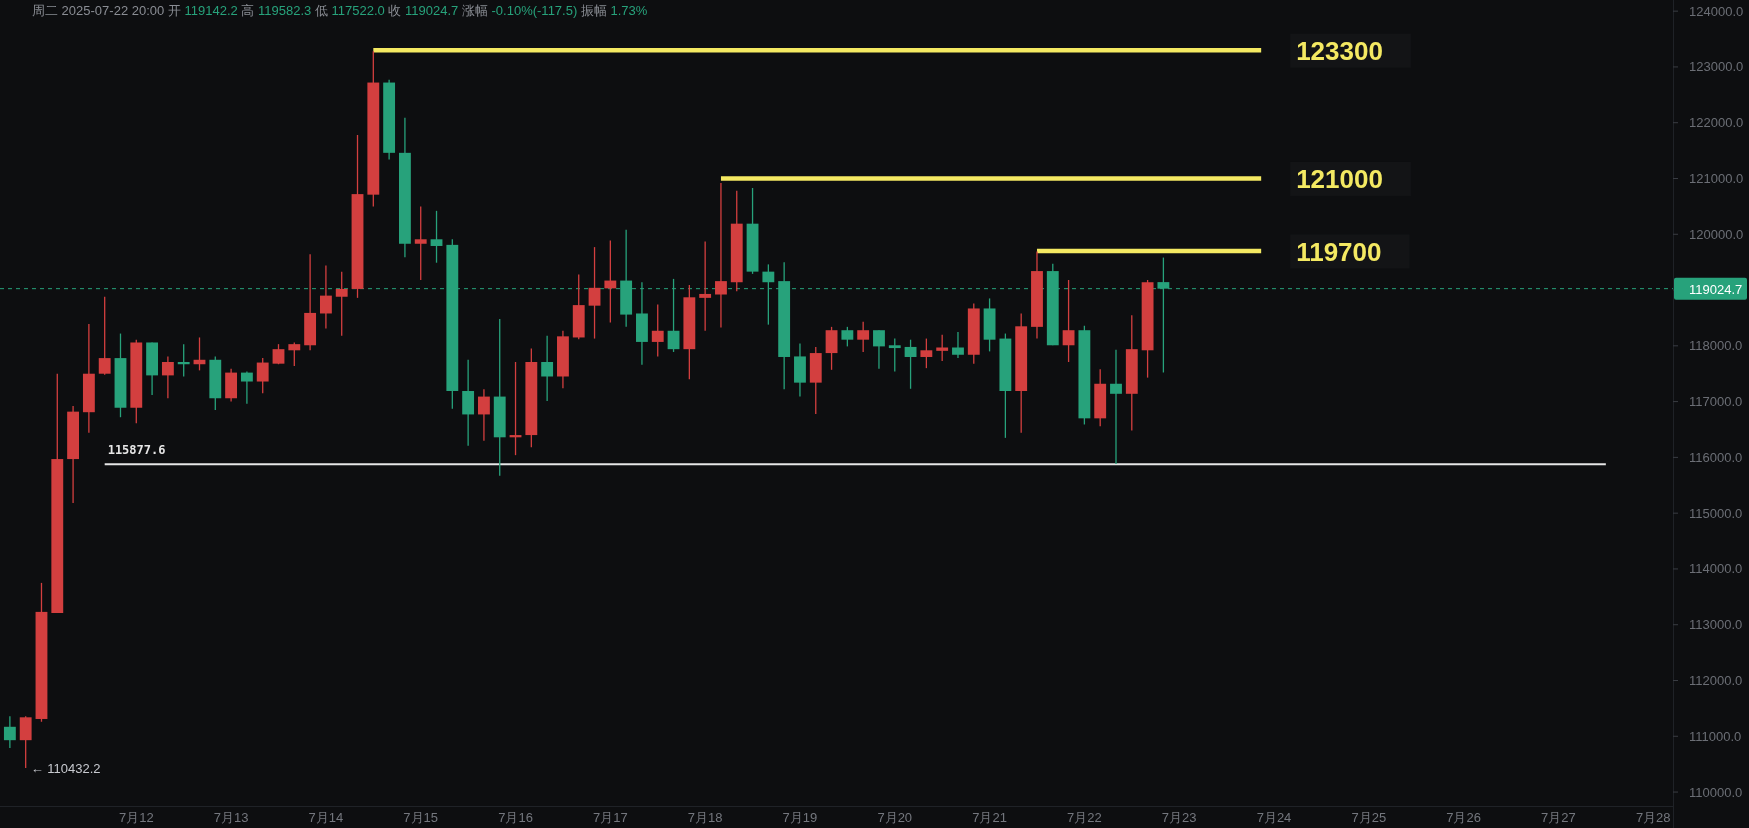 This screenshot has height=828, width=1749. What do you see at coordinates (1339, 50) in the screenshot?
I see `data-label: 123300` at bounding box center [1339, 50].